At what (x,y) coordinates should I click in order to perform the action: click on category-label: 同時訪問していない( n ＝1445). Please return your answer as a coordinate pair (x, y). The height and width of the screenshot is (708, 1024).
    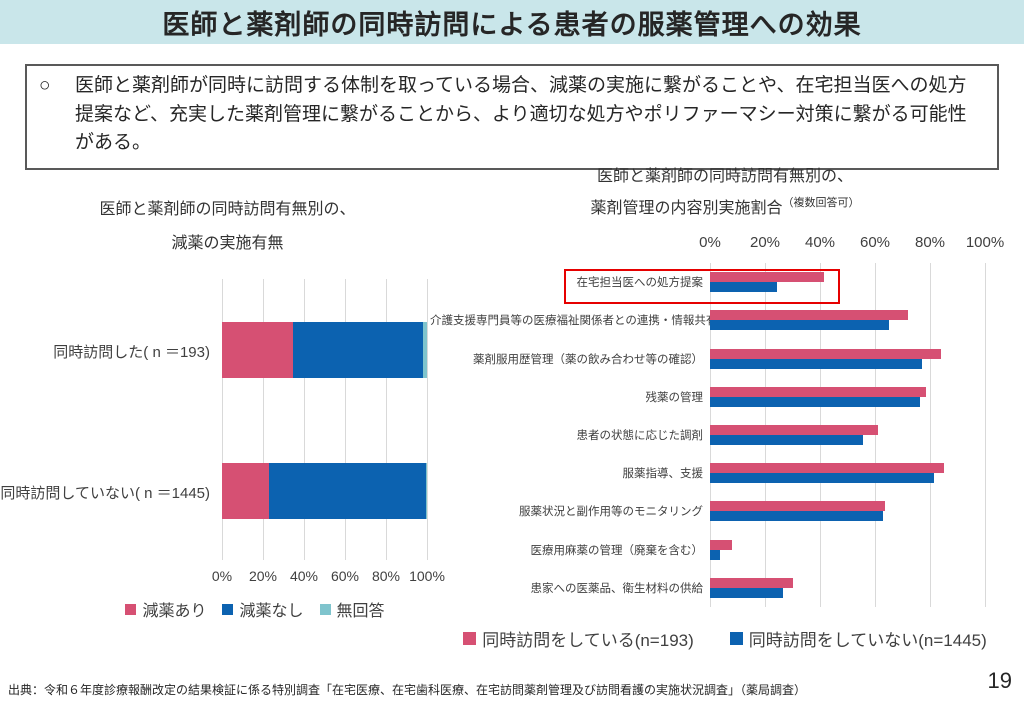
    Looking at the image, I should click on (105, 493).